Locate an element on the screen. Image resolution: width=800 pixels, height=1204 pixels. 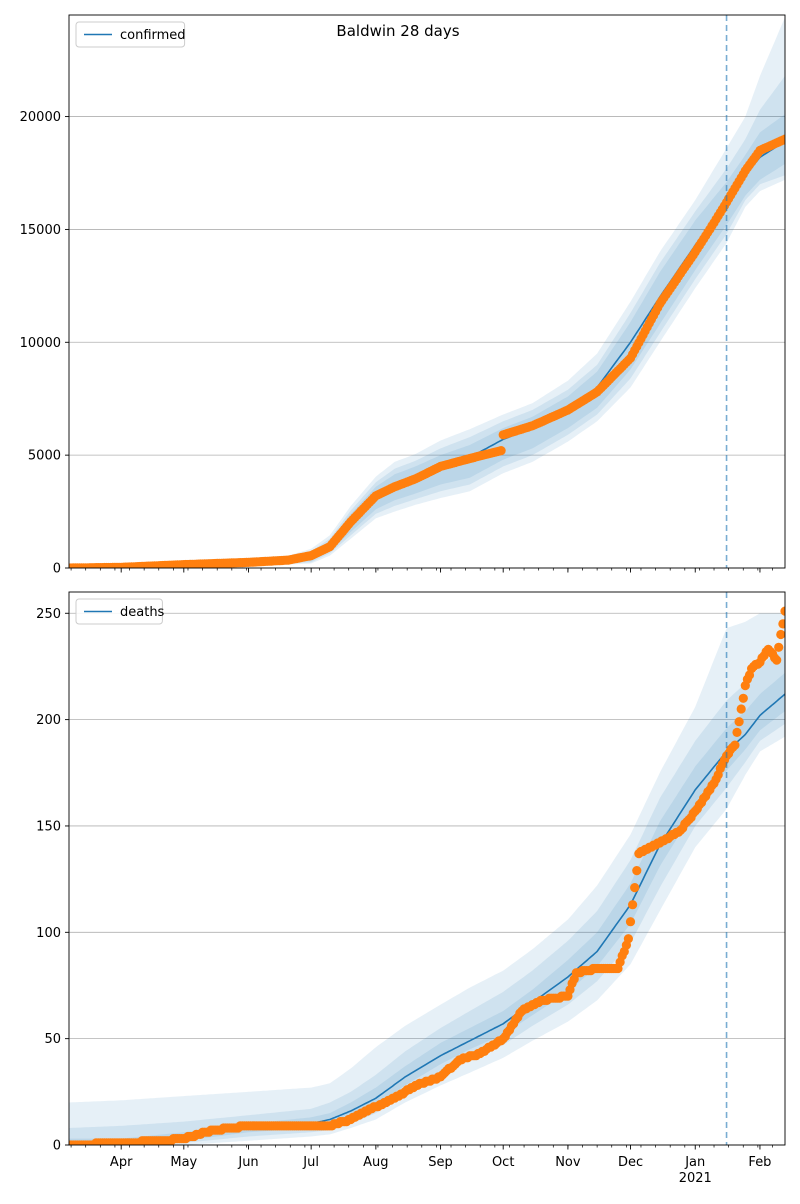
y-tick-label: 10000 is located at coordinates (40, 343).